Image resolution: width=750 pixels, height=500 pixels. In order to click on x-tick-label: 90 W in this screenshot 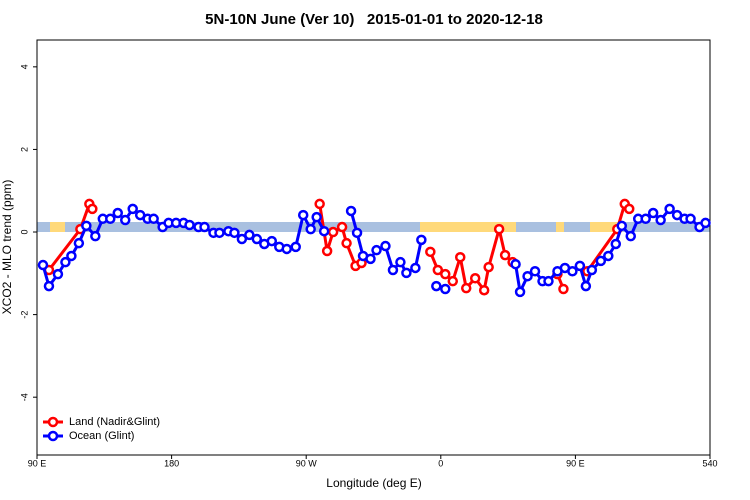, I will do `click(307, 463)`.